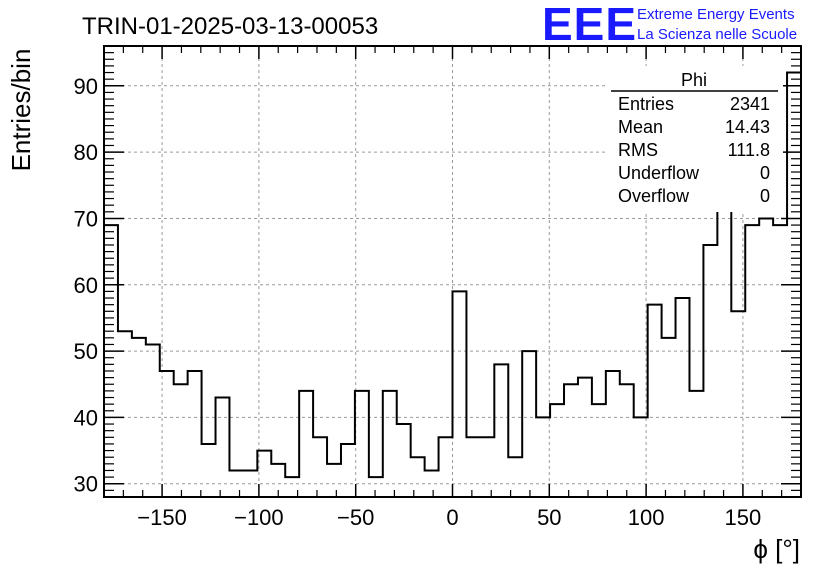 The width and height of the screenshot is (836, 572). I want to click on stats-value-entries: 2341, so click(750, 104).